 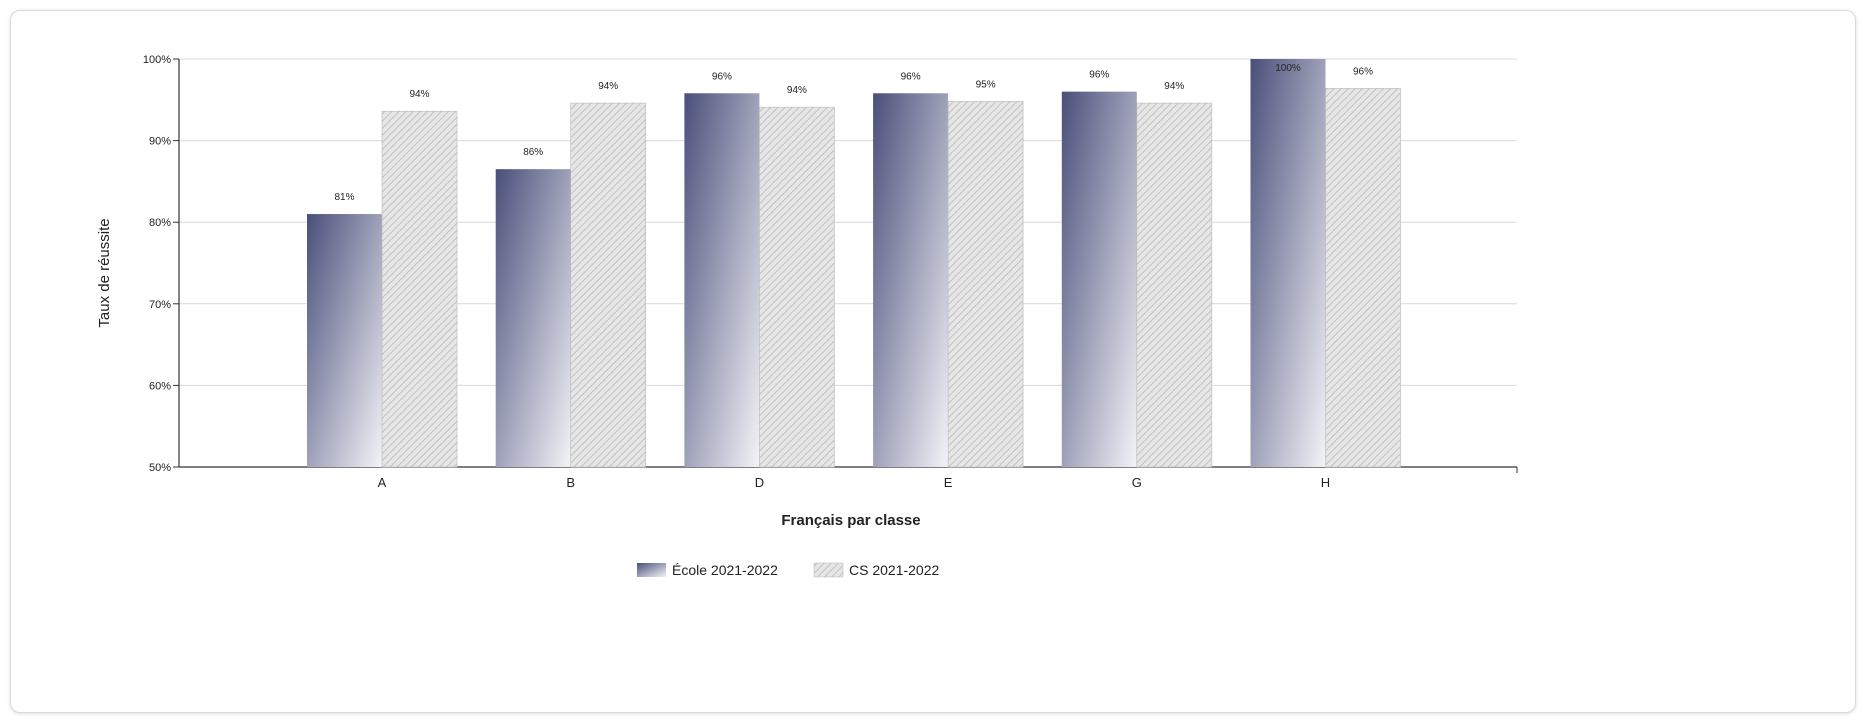 I want to click on x-tick-label: D, so click(x=759, y=482).